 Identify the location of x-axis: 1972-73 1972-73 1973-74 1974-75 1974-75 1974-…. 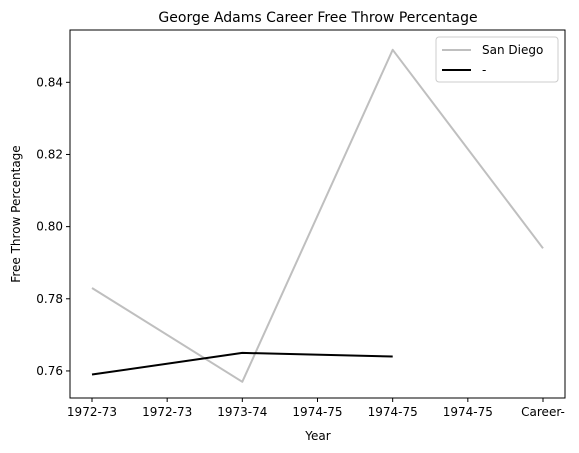
(316, 408).